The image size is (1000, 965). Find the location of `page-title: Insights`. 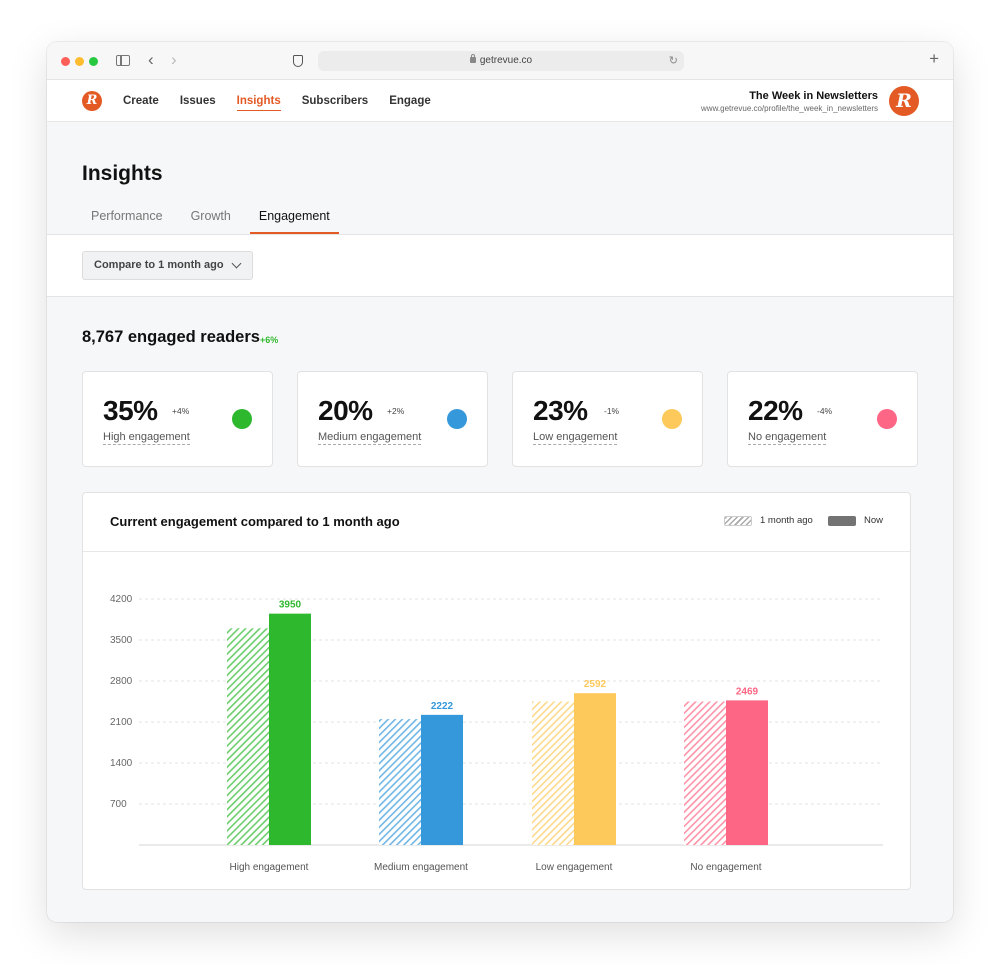

page-title: Insights is located at coordinates (122, 173).